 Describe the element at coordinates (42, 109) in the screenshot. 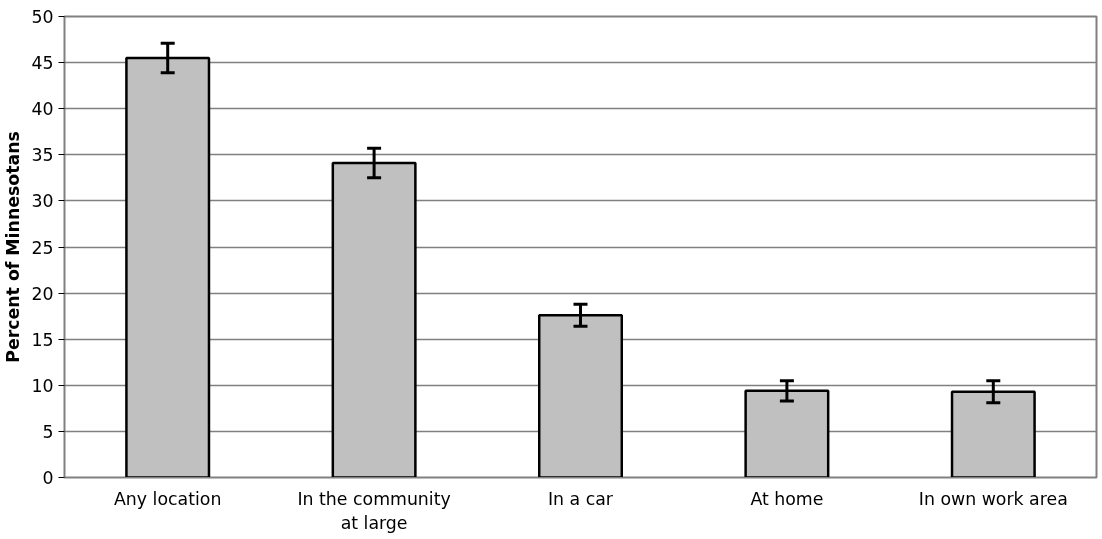

I see `y-tick-label: 40` at that location.